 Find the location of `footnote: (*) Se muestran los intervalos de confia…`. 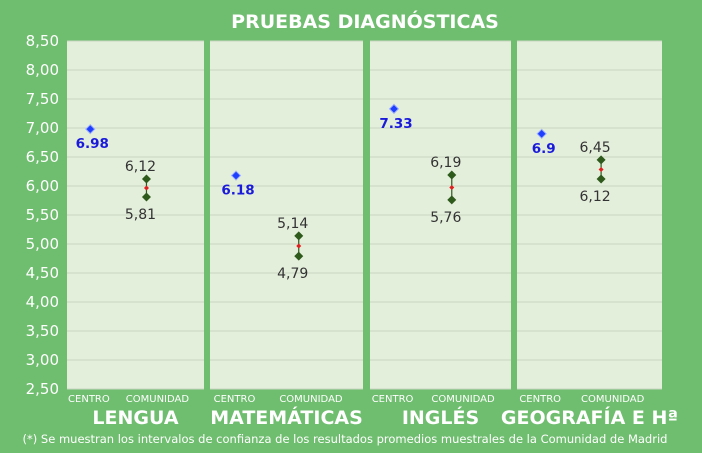

footnote: (*) Se muestran los intervalos de confia… is located at coordinates (345, 439).